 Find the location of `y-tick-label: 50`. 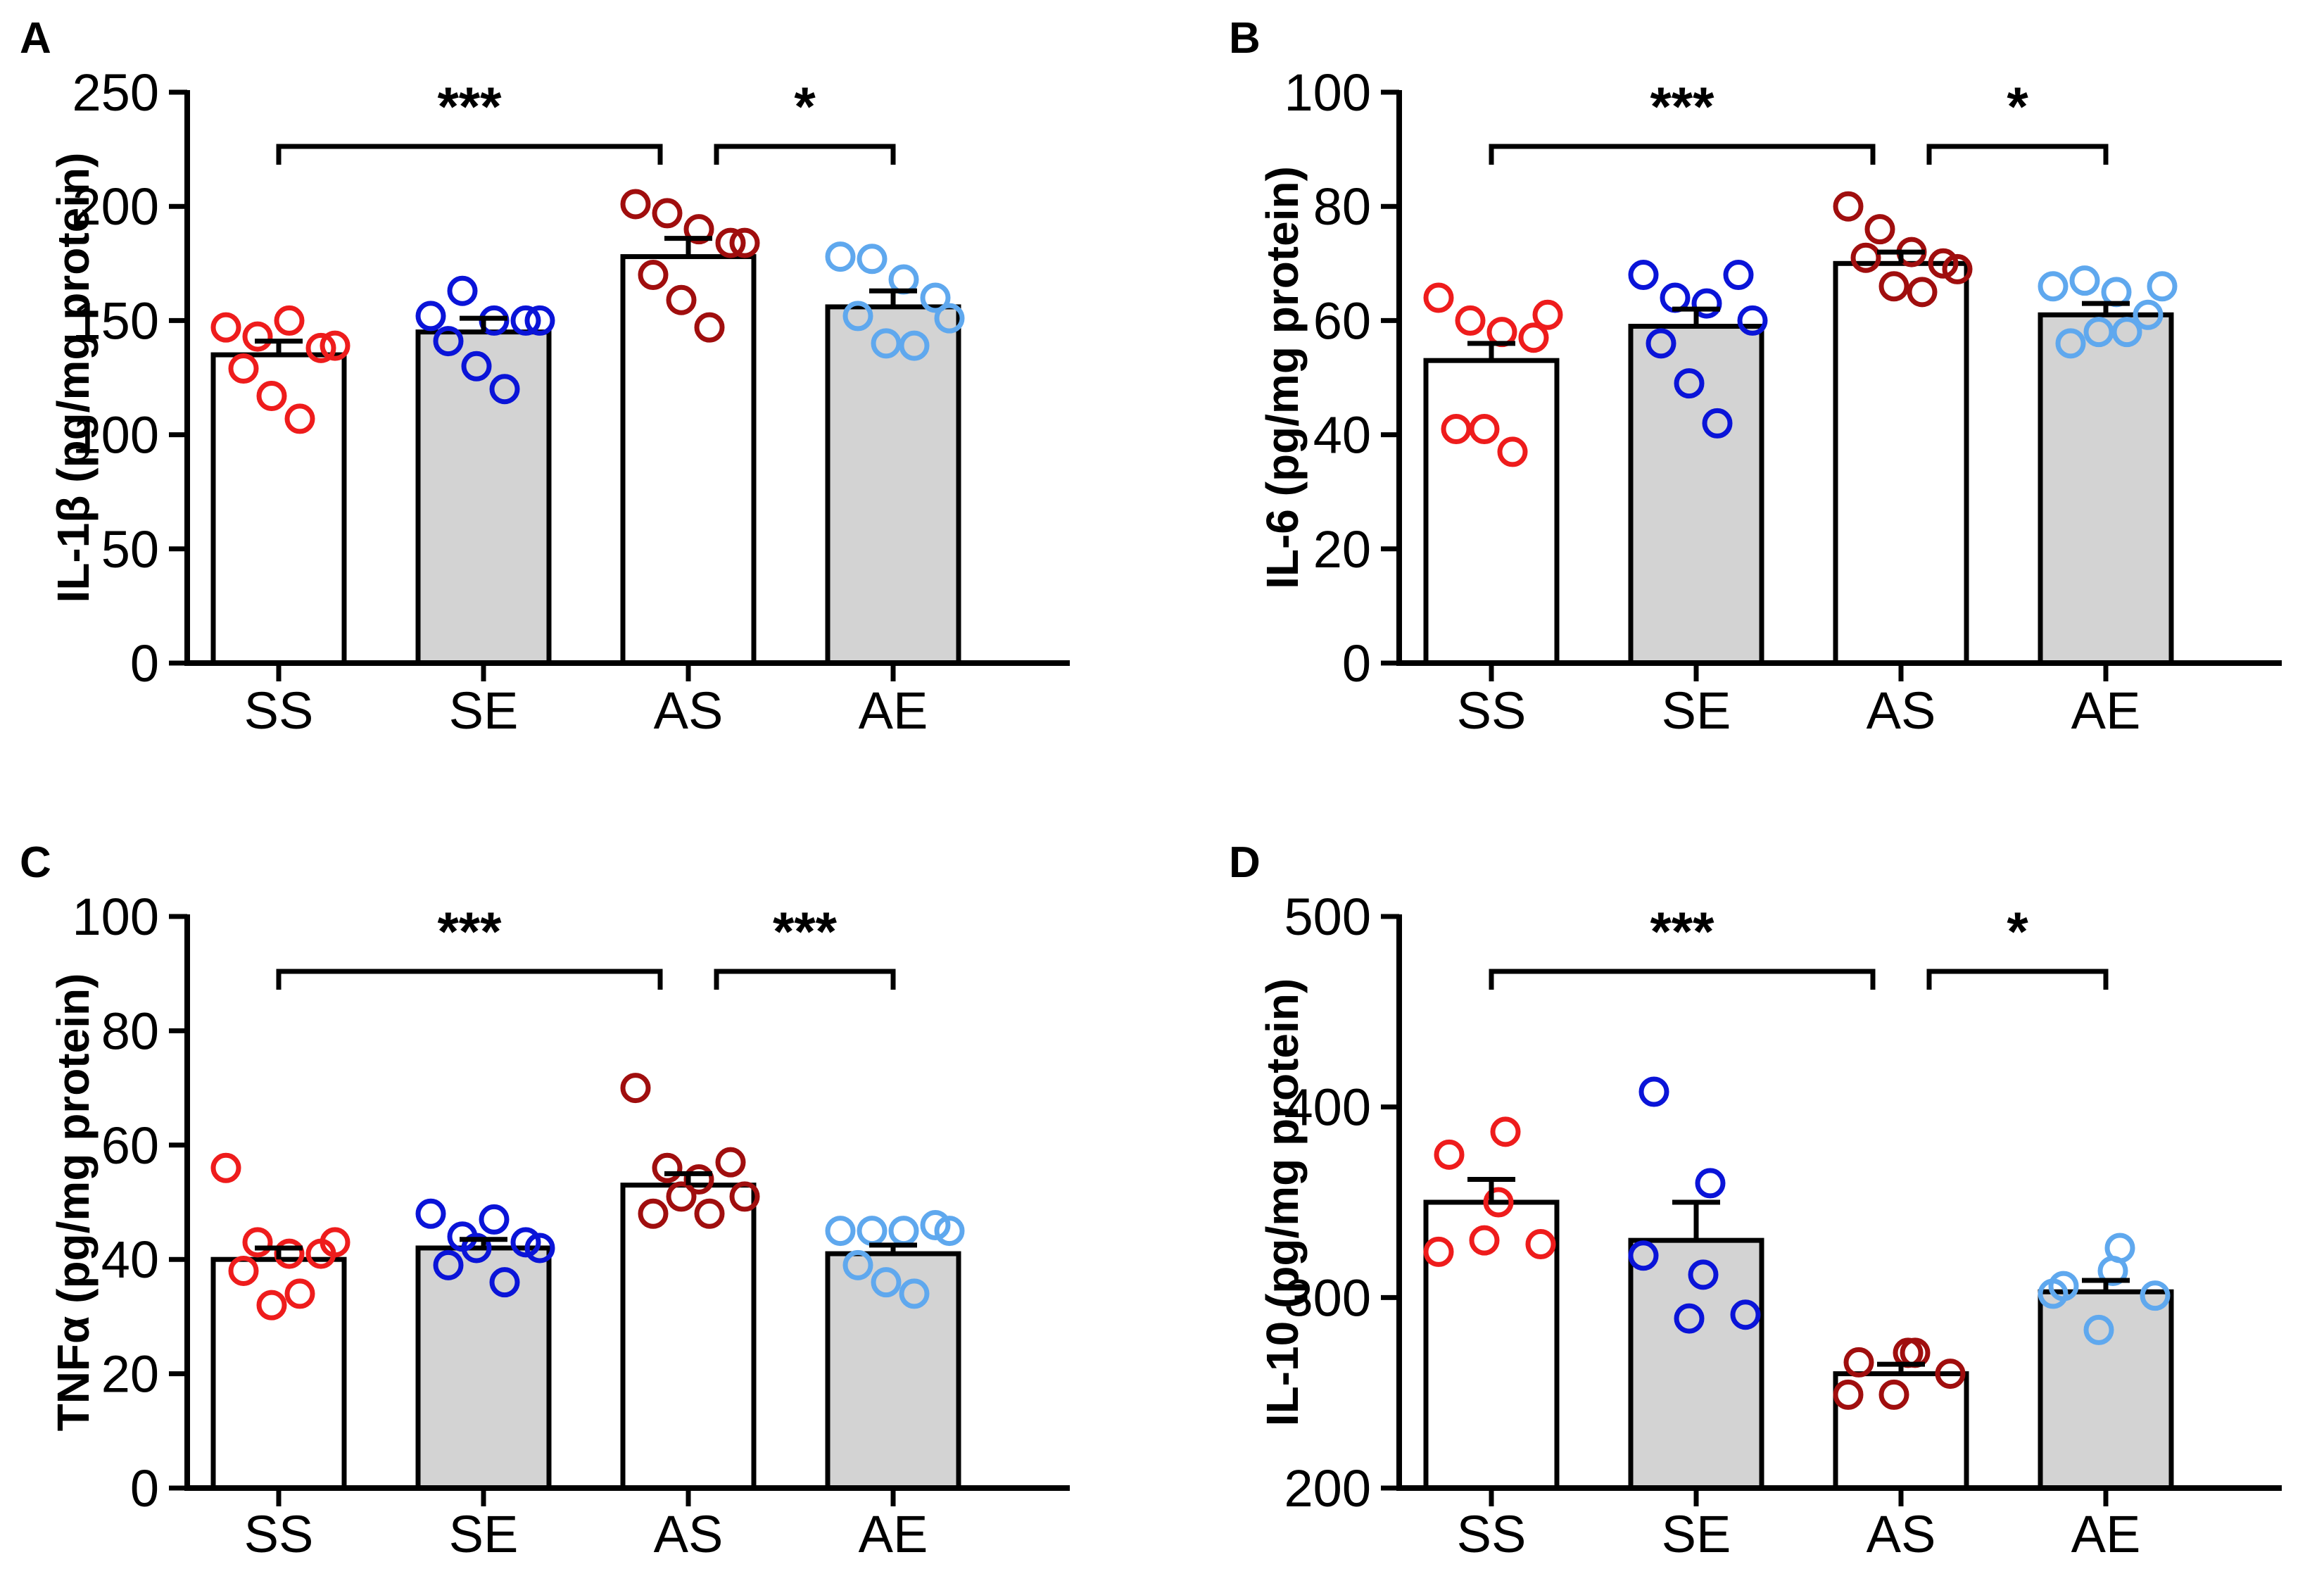

y-tick-label: 50 is located at coordinates (130, 549).